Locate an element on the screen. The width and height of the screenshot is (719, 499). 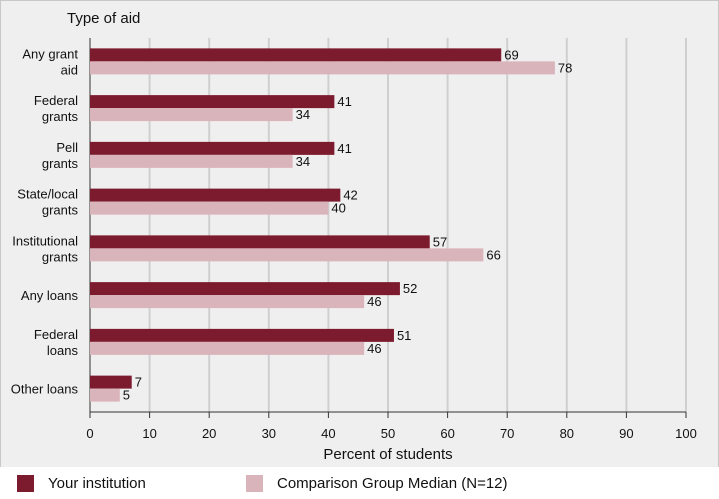
data-label-comparison-7: 5 is located at coordinates (126, 395).